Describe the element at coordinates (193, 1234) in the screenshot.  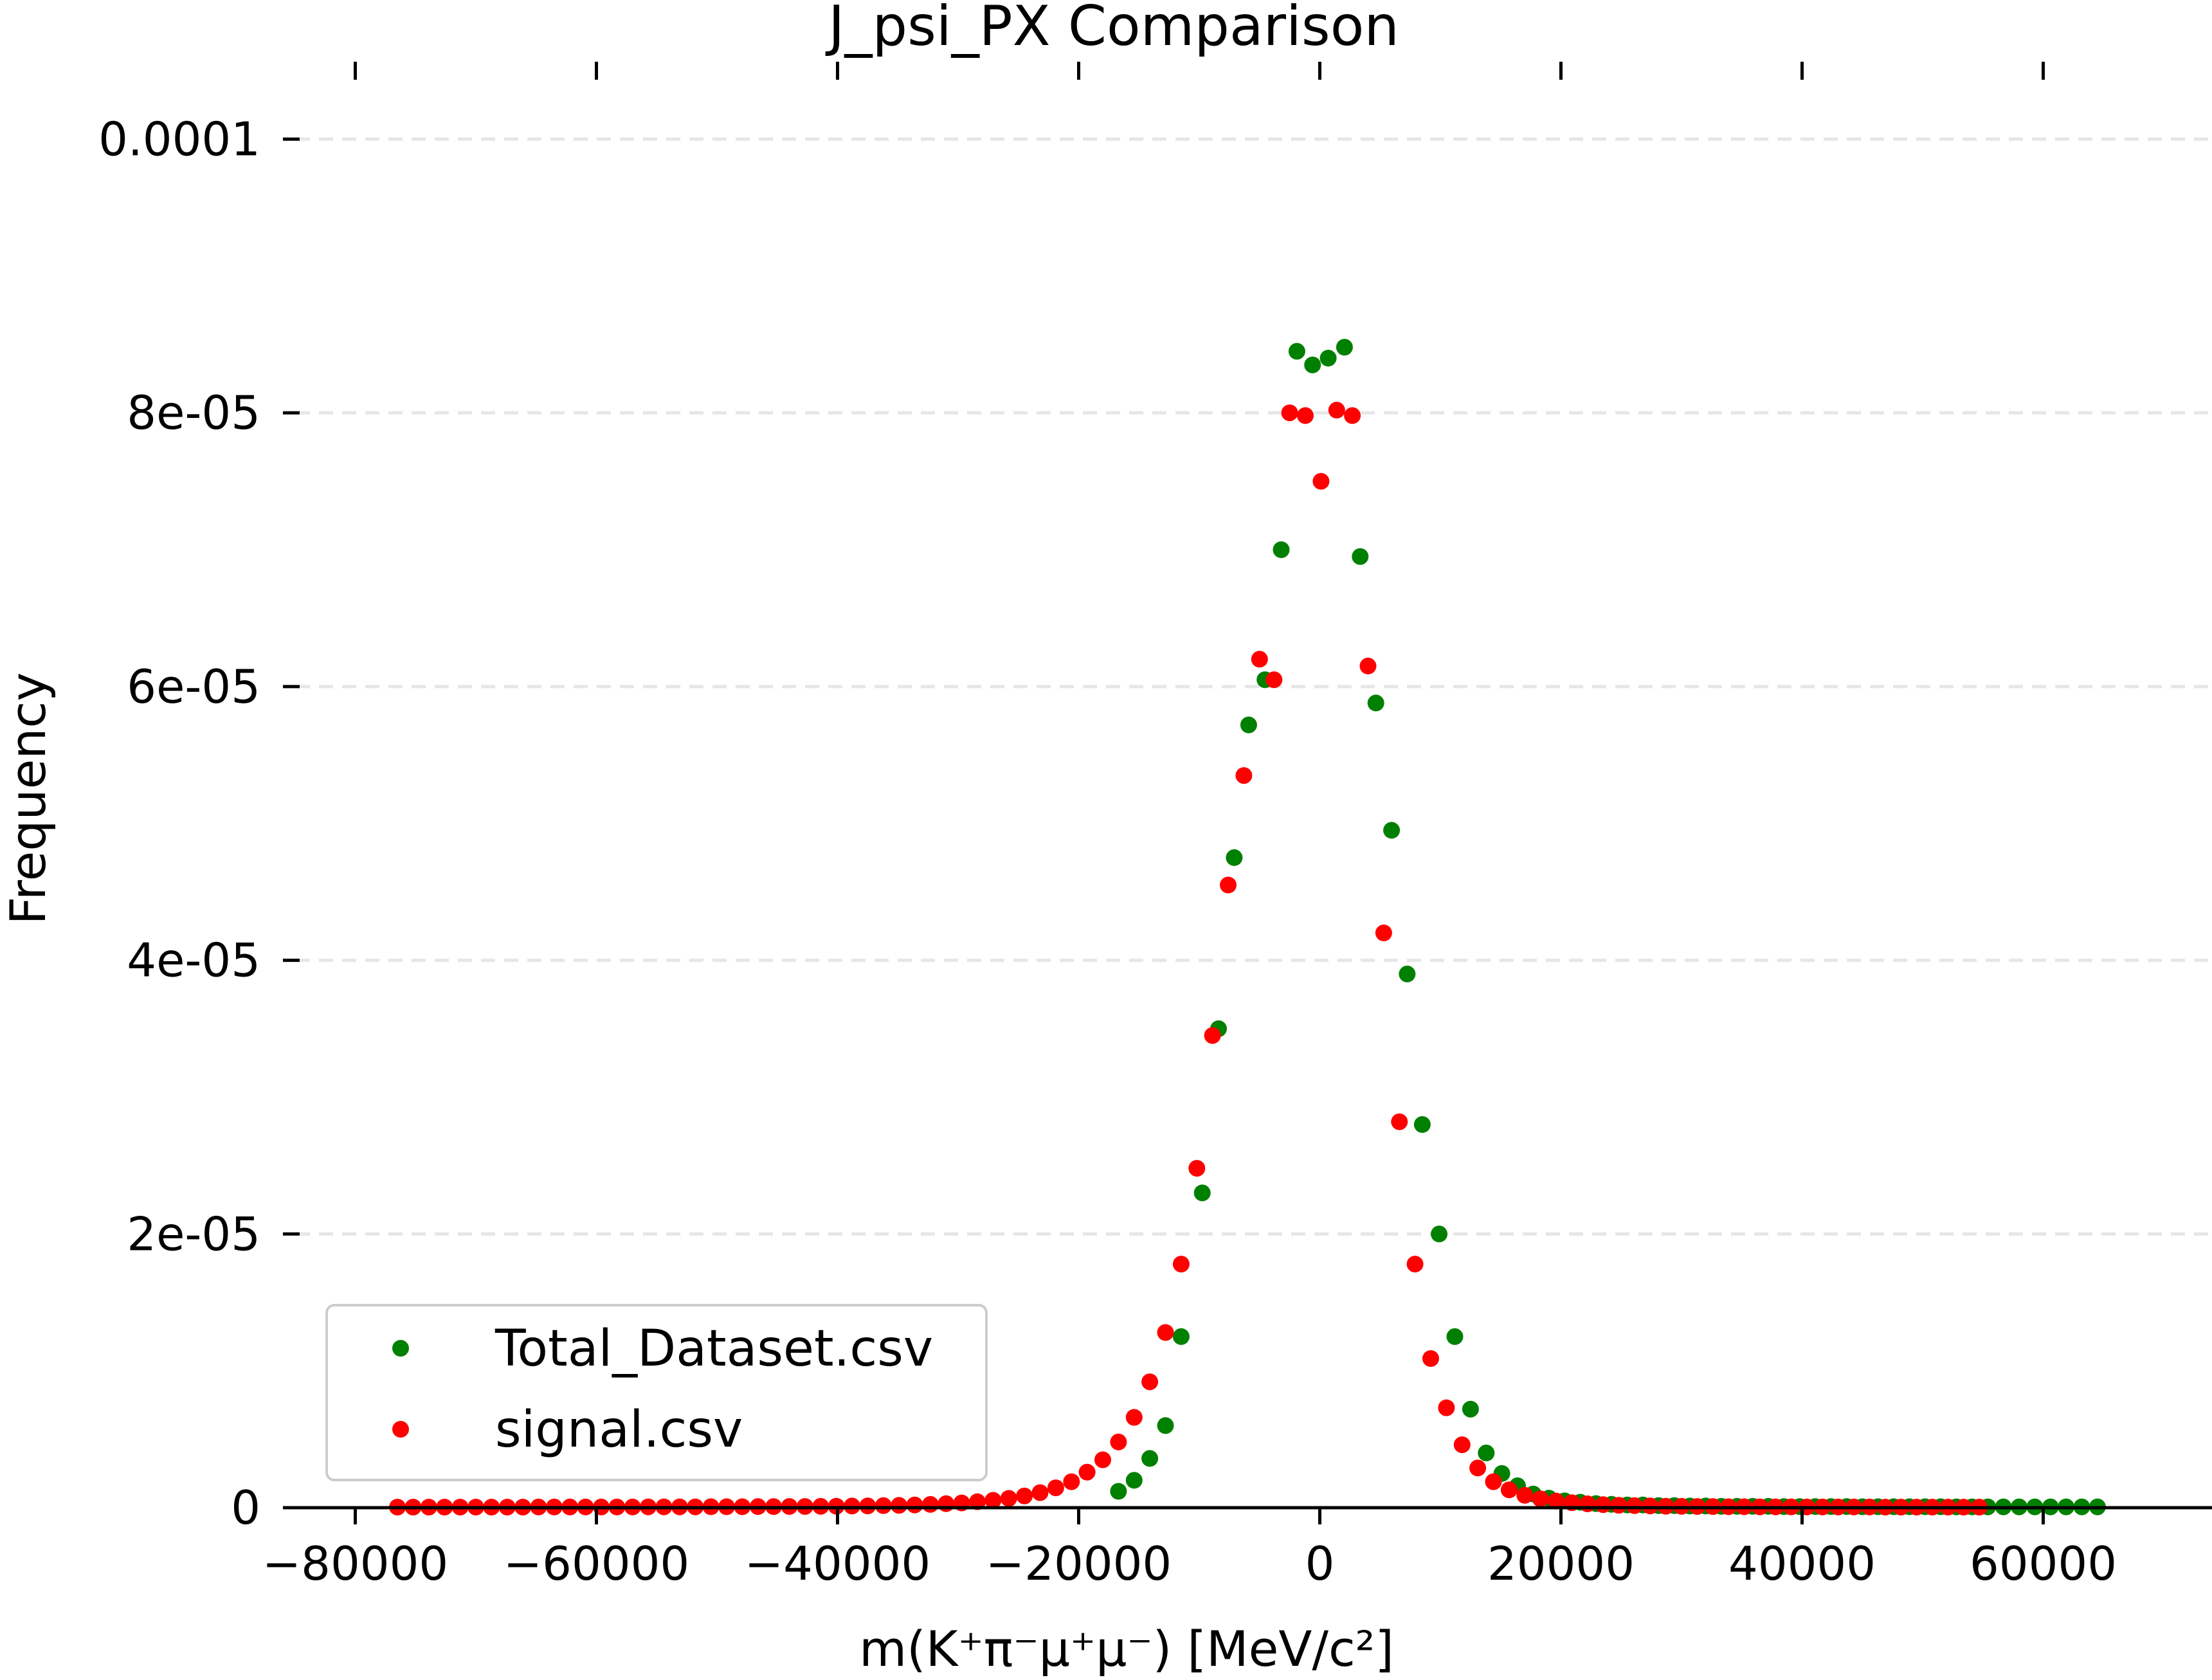
I see `y-tick-label: 2e-05` at that location.